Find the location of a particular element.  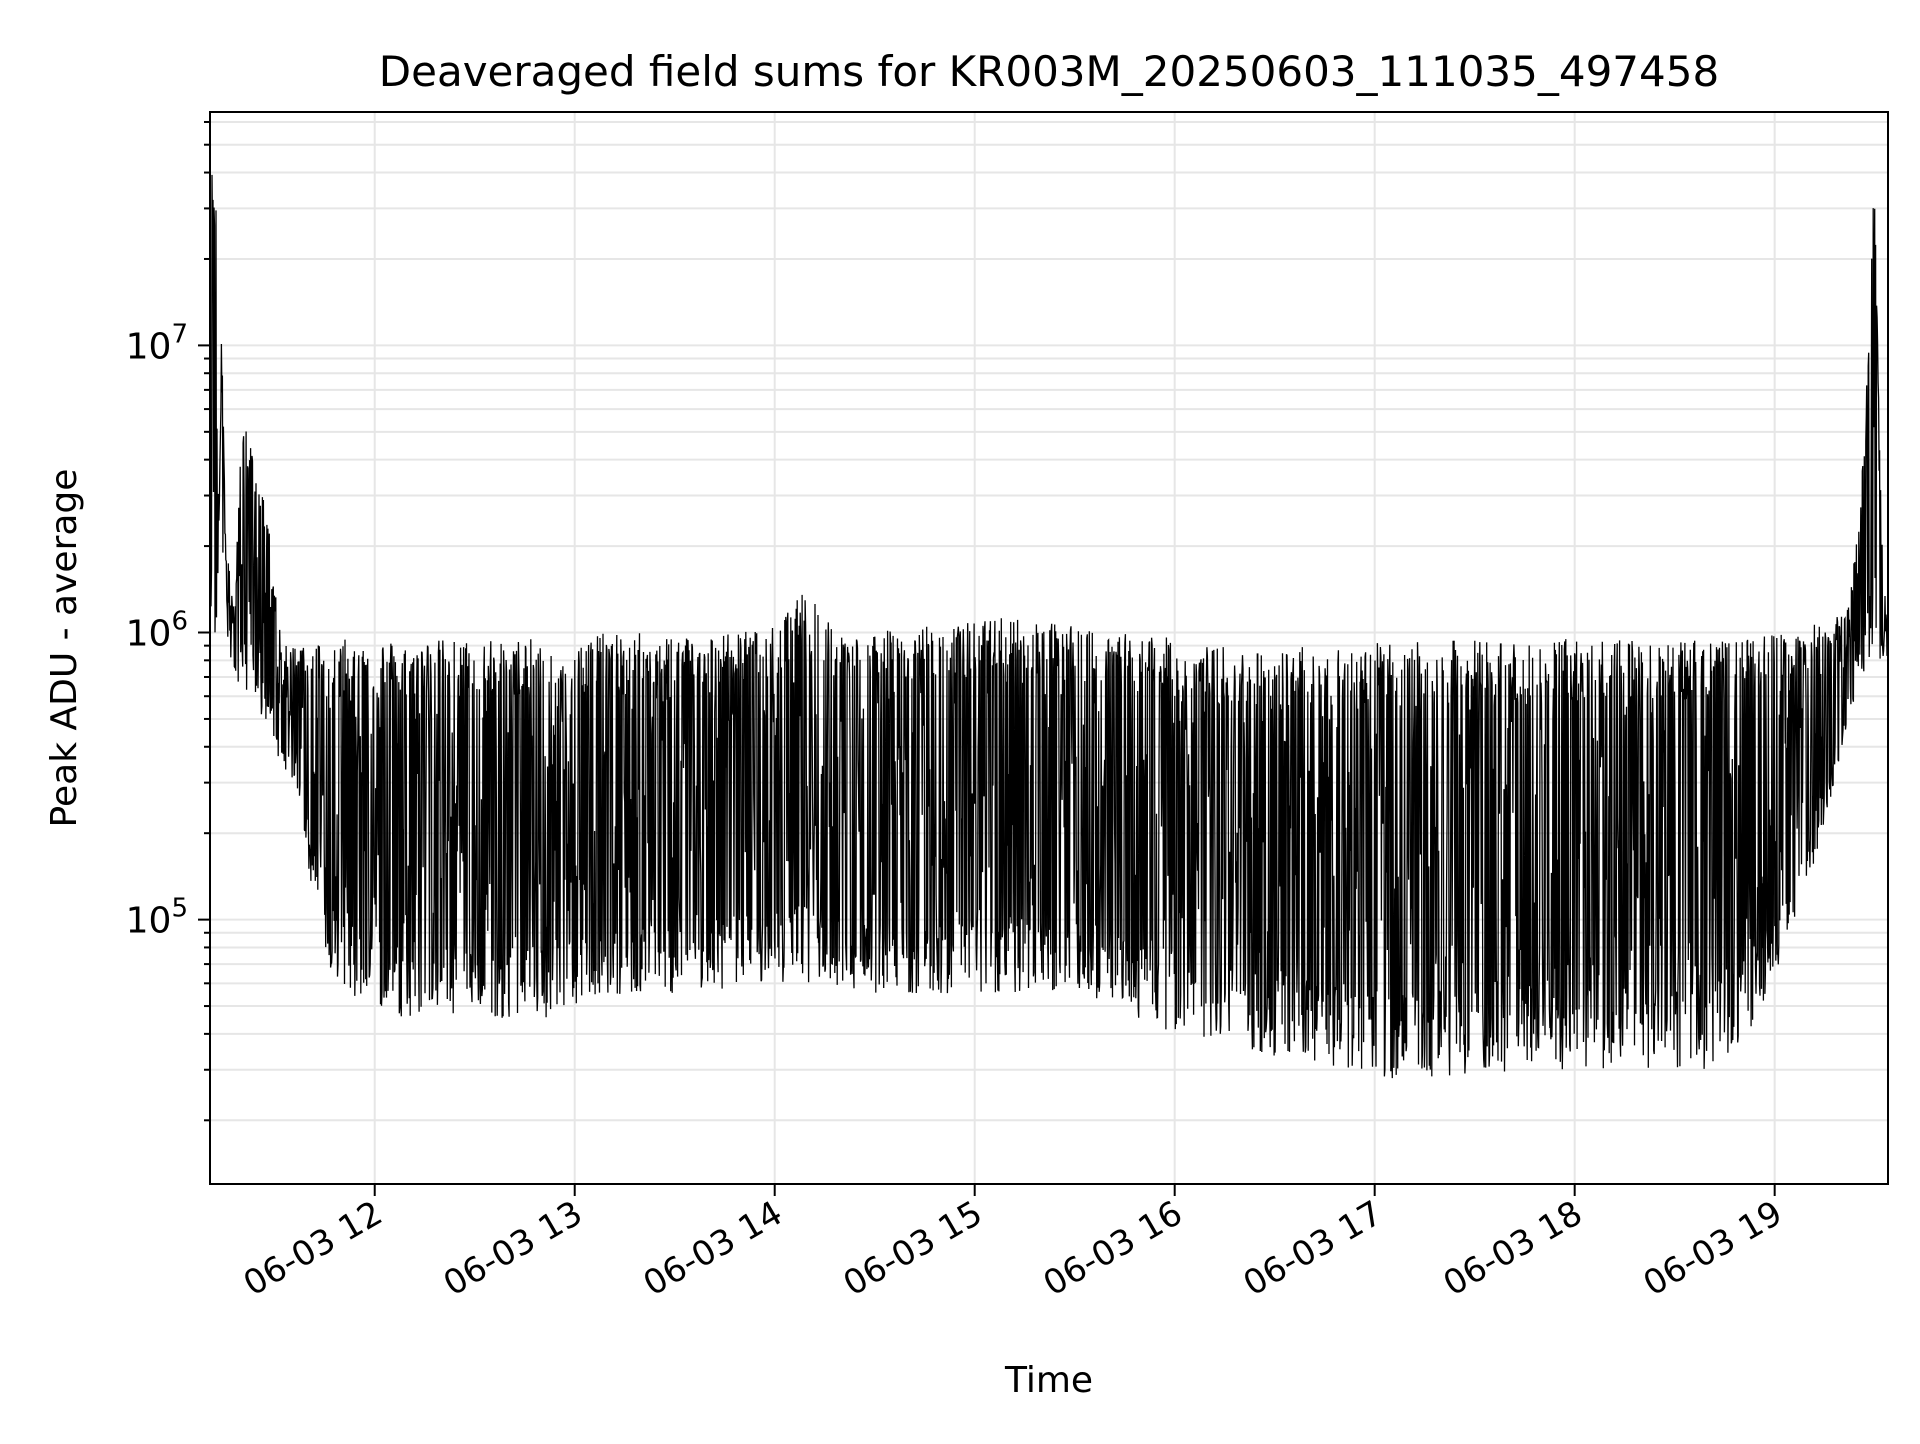

x-axis-label: Time is located at coordinates (1048, 1380).